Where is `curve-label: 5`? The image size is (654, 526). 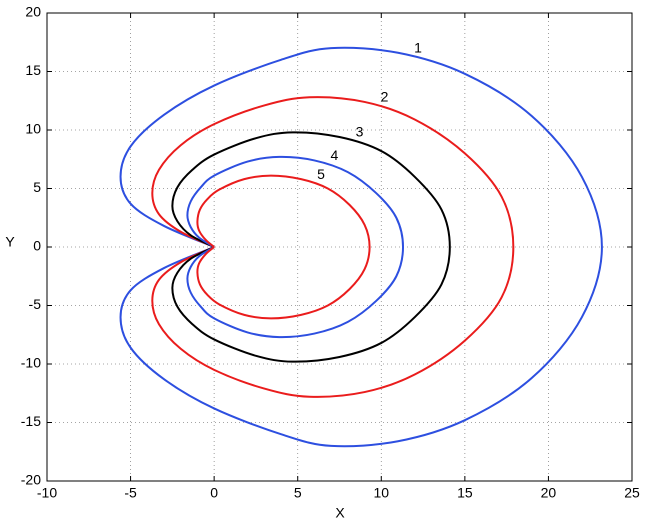
curve-label: 5 is located at coordinates (321, 174).